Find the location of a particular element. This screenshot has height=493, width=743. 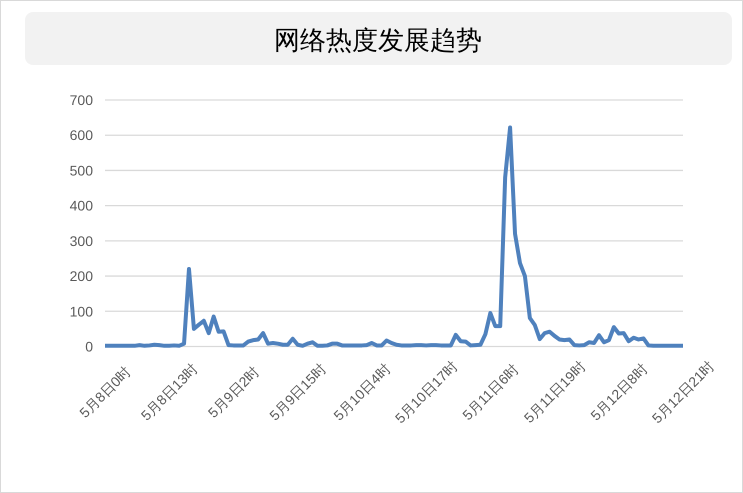

x-tick-label: 5月8日0时 is located at coordinates (105, 392).